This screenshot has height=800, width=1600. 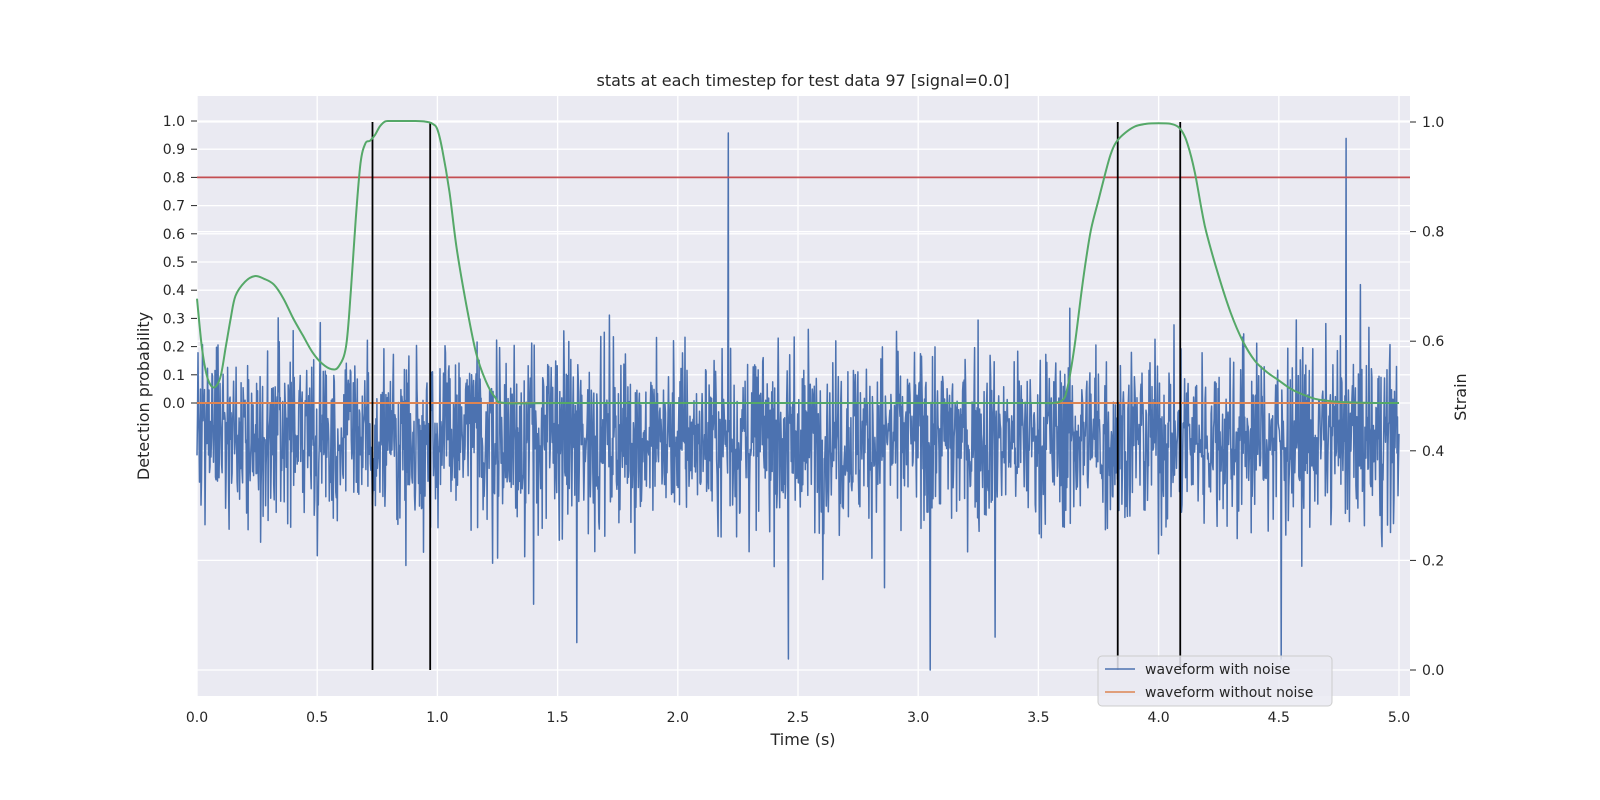 I want to click on y-left-tick-label: 0.0, so click(x=174, y=404).